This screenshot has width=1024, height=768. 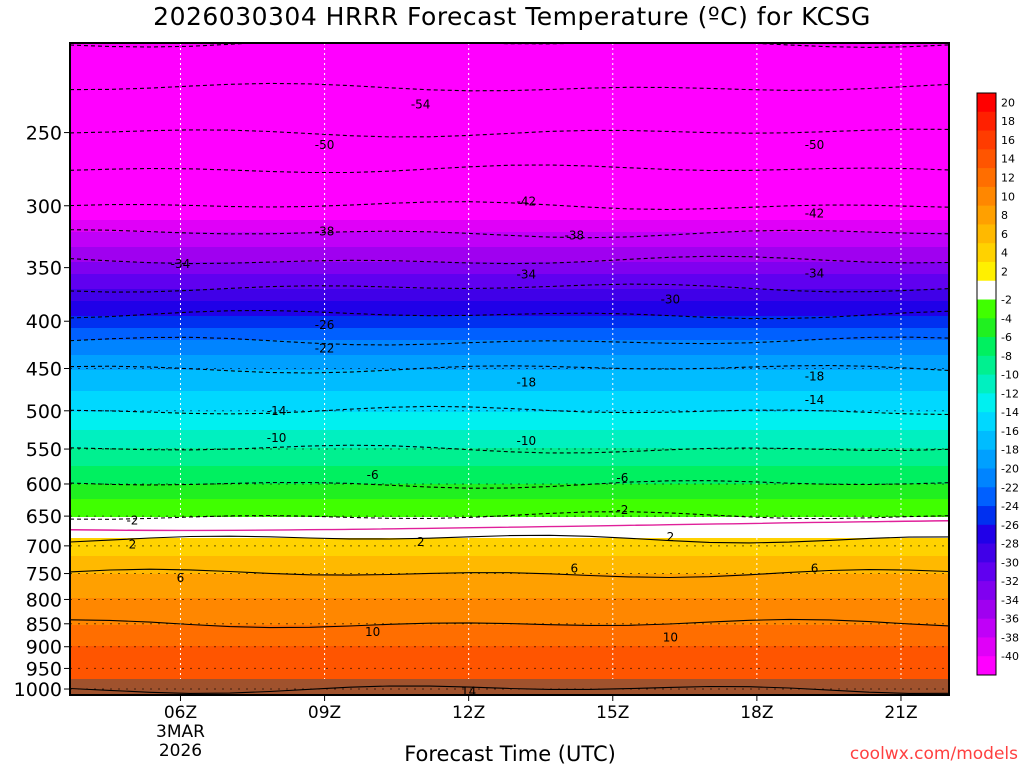 What do you see at coordinates (44, 625) in the screenshot?
I see `y-tick-label: 850` at bounding box center [44, 625].